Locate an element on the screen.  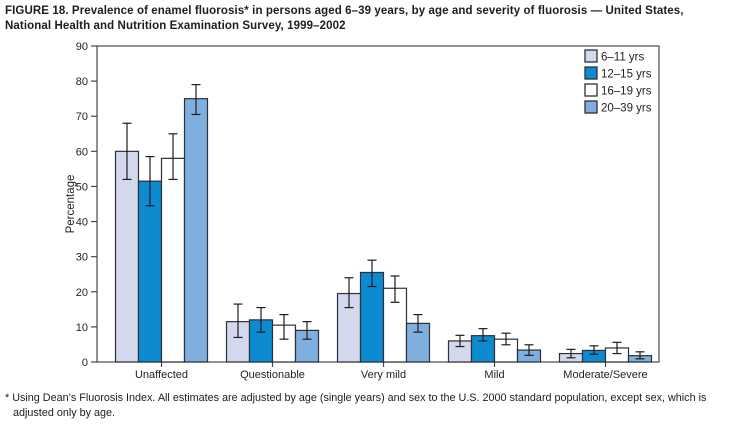
x-category-label: Very mild is located at coordinates (383, 375).